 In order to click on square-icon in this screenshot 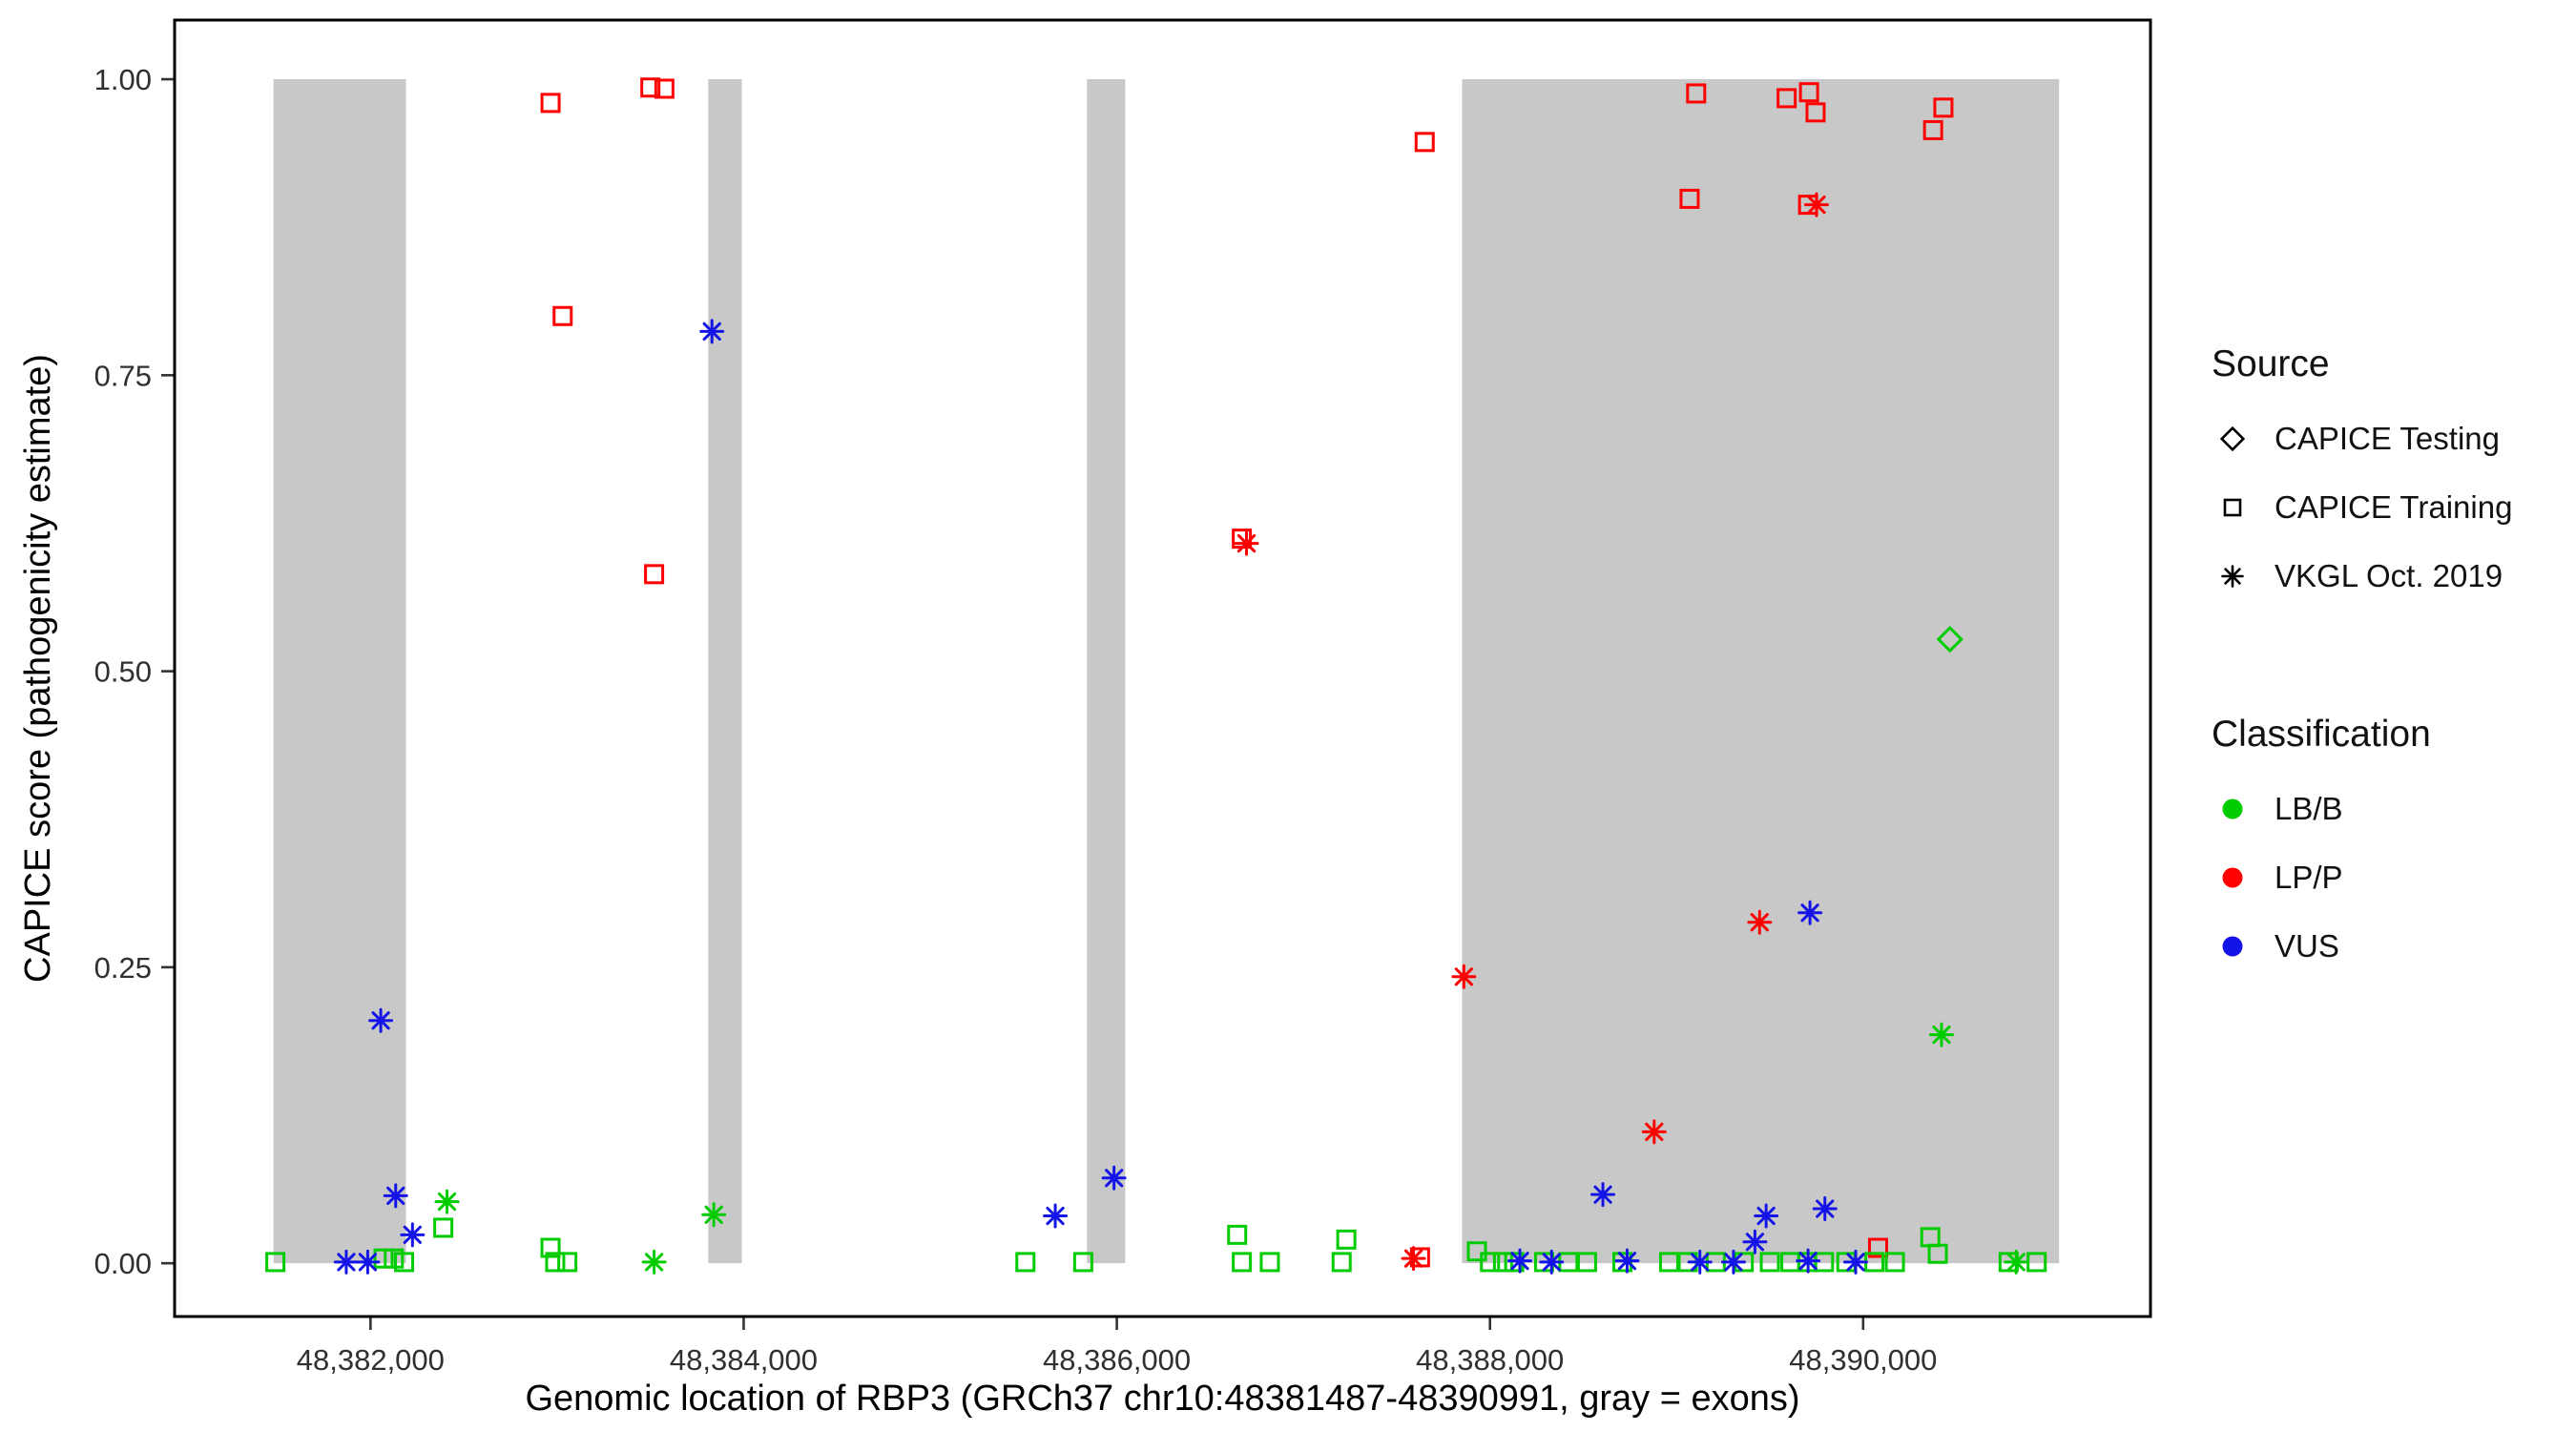, I will do `click(2232, 507)`.